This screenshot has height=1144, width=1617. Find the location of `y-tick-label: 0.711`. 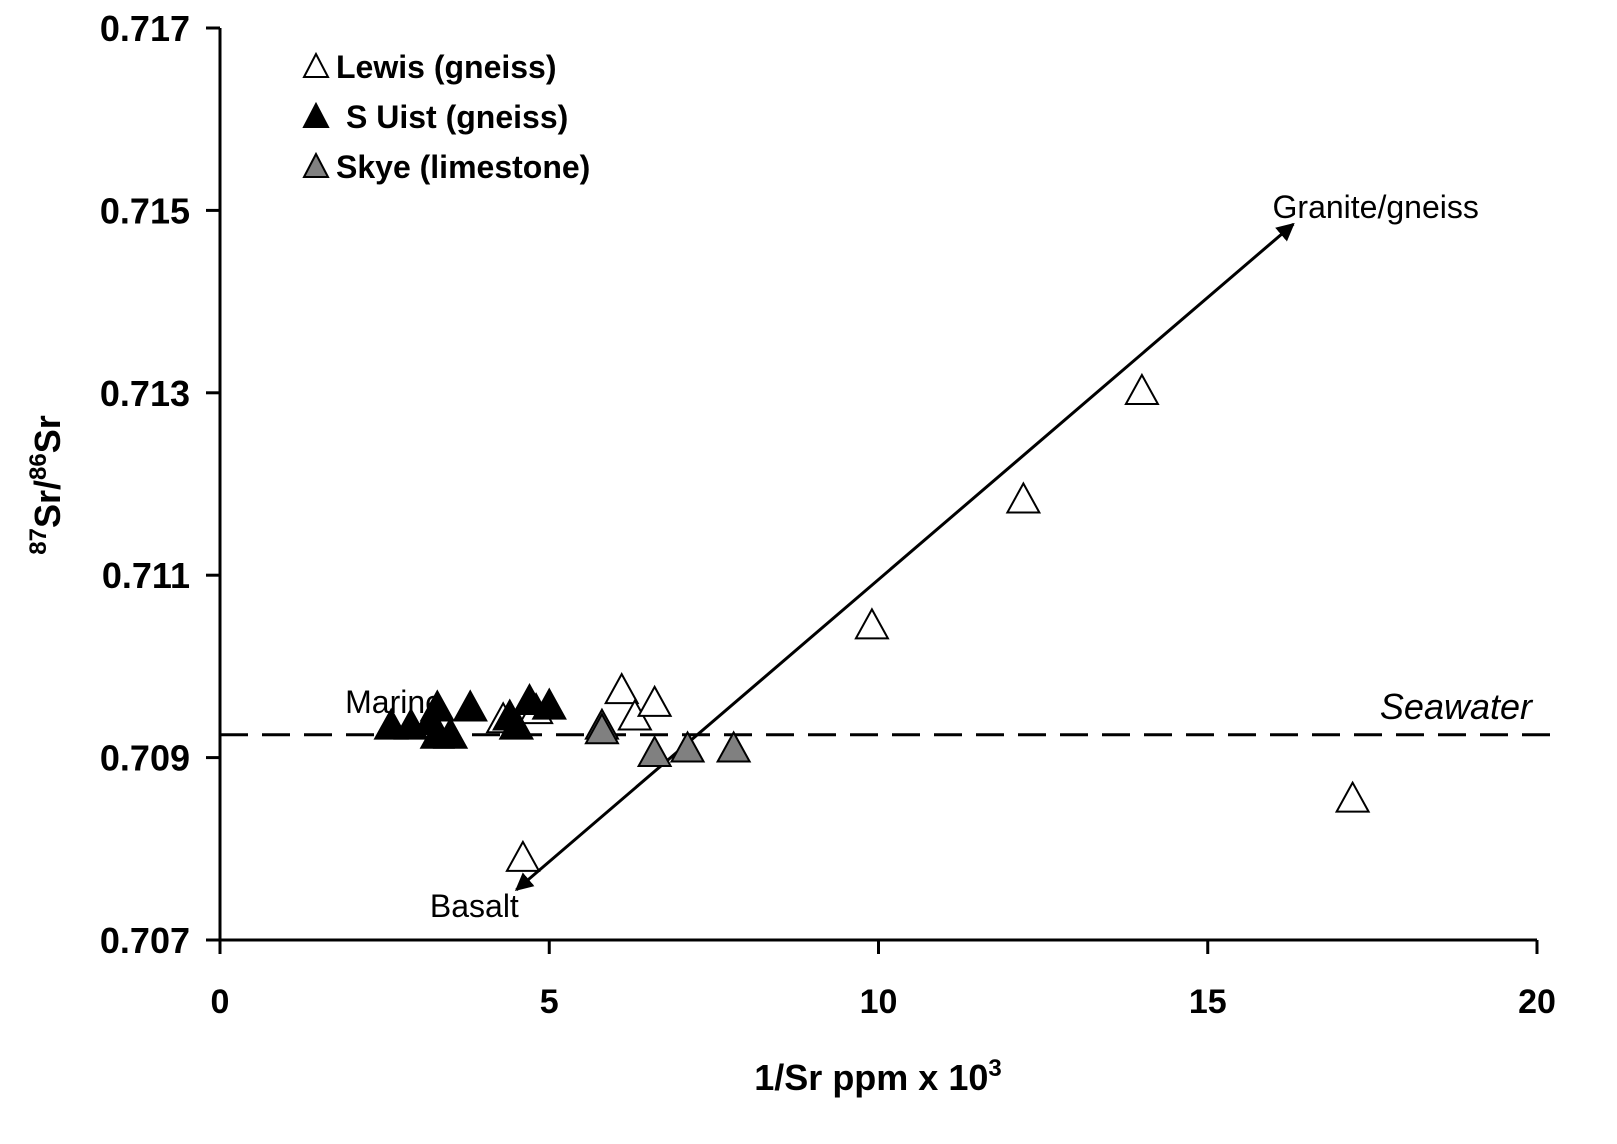

y-tick-label: 0.711 is located at coordinates (146, 575).